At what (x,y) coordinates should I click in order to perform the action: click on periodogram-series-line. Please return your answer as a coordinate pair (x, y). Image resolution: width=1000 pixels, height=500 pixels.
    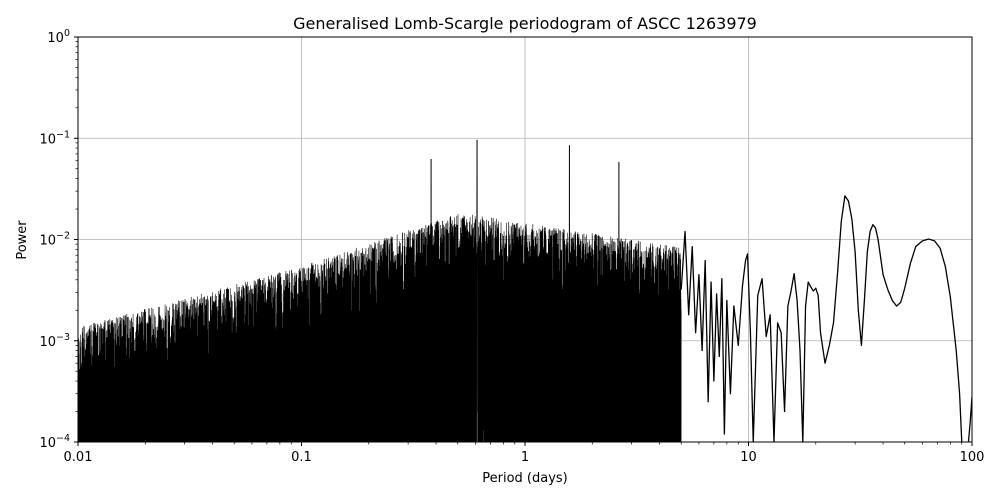
    Looking at the image, I should click on (826, 318).